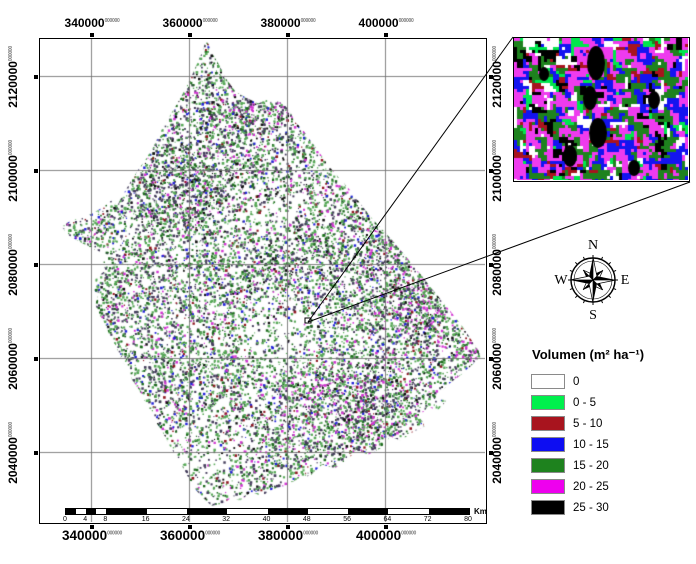  What do you see at coordinates (591, 486) in the screenshot?
I see `legend-item-label: 20 - 25` at bounding box center [591, 486].